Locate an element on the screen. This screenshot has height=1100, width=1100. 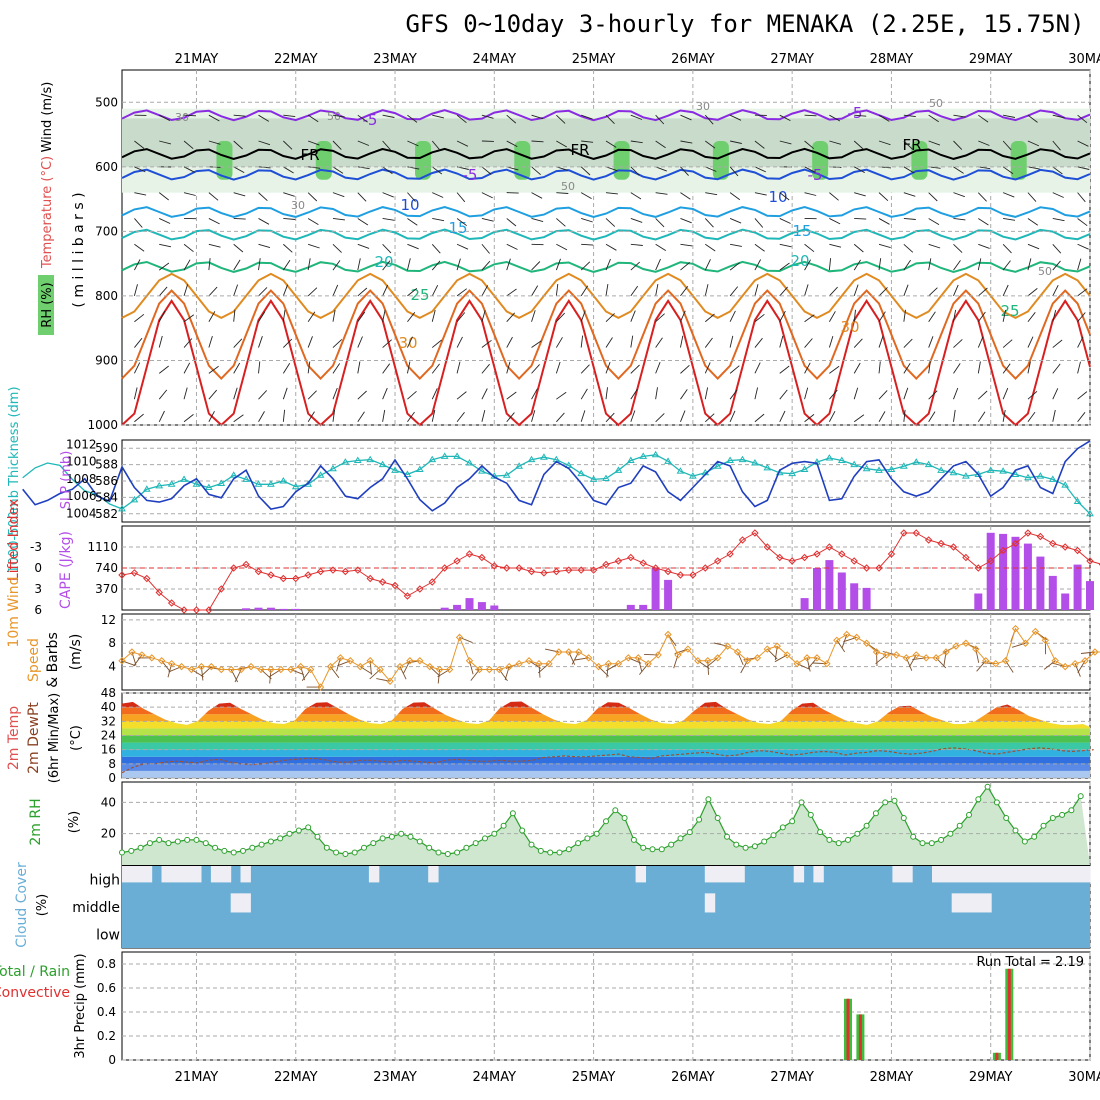
y-axis-label-rh: RH (%) is located at coordinates (47, 304).